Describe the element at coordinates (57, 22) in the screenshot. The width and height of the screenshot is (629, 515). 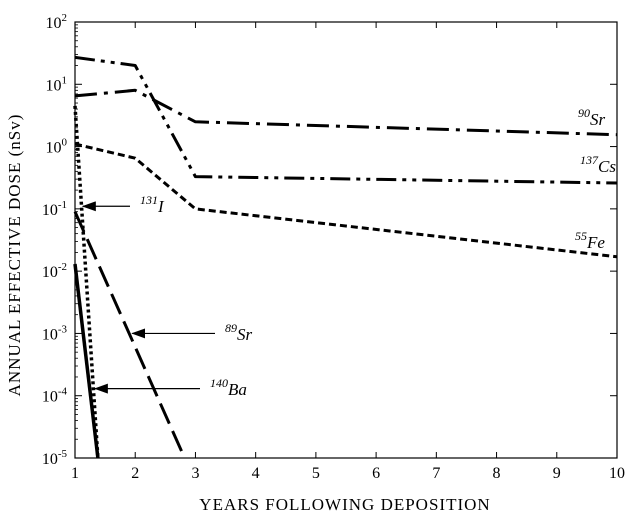
I see `y-tick-label: 10²` at that location.